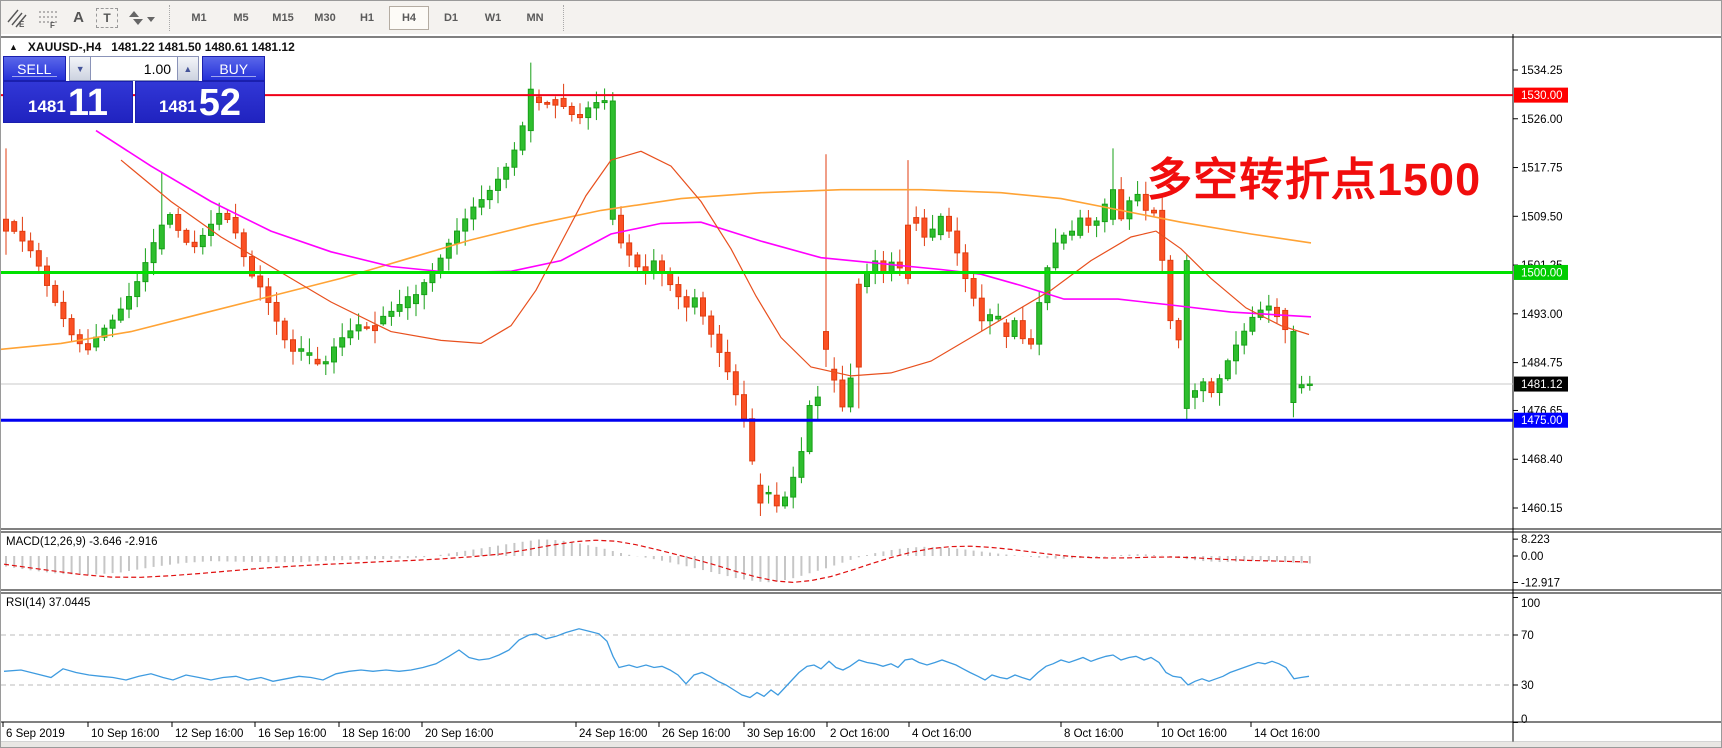 This screenshot has height=748, width=1722. I want to click on x-axis-label: 26 Sep 16:00, so click(696, 734).